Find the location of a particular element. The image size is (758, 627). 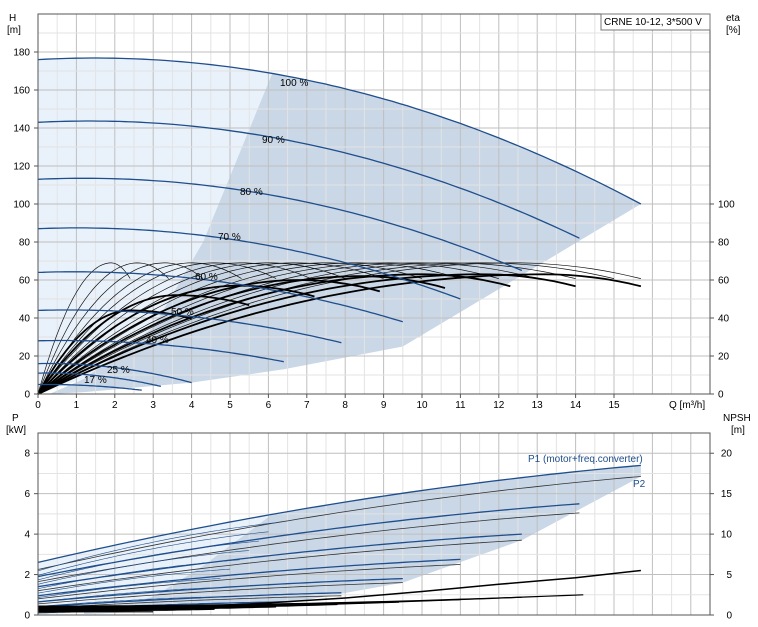

power-axis-unit: [kW] is located at coordinates (16, 430).